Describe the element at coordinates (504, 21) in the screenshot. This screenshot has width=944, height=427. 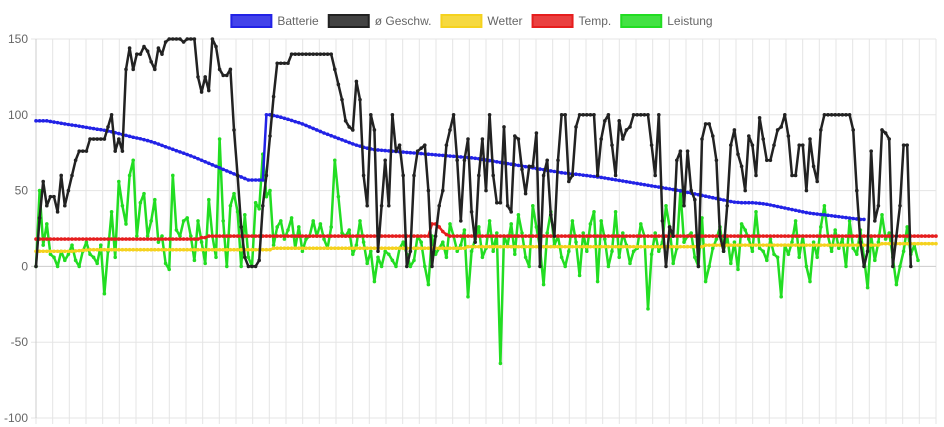
I see `legend-label: Wetter` at that location.